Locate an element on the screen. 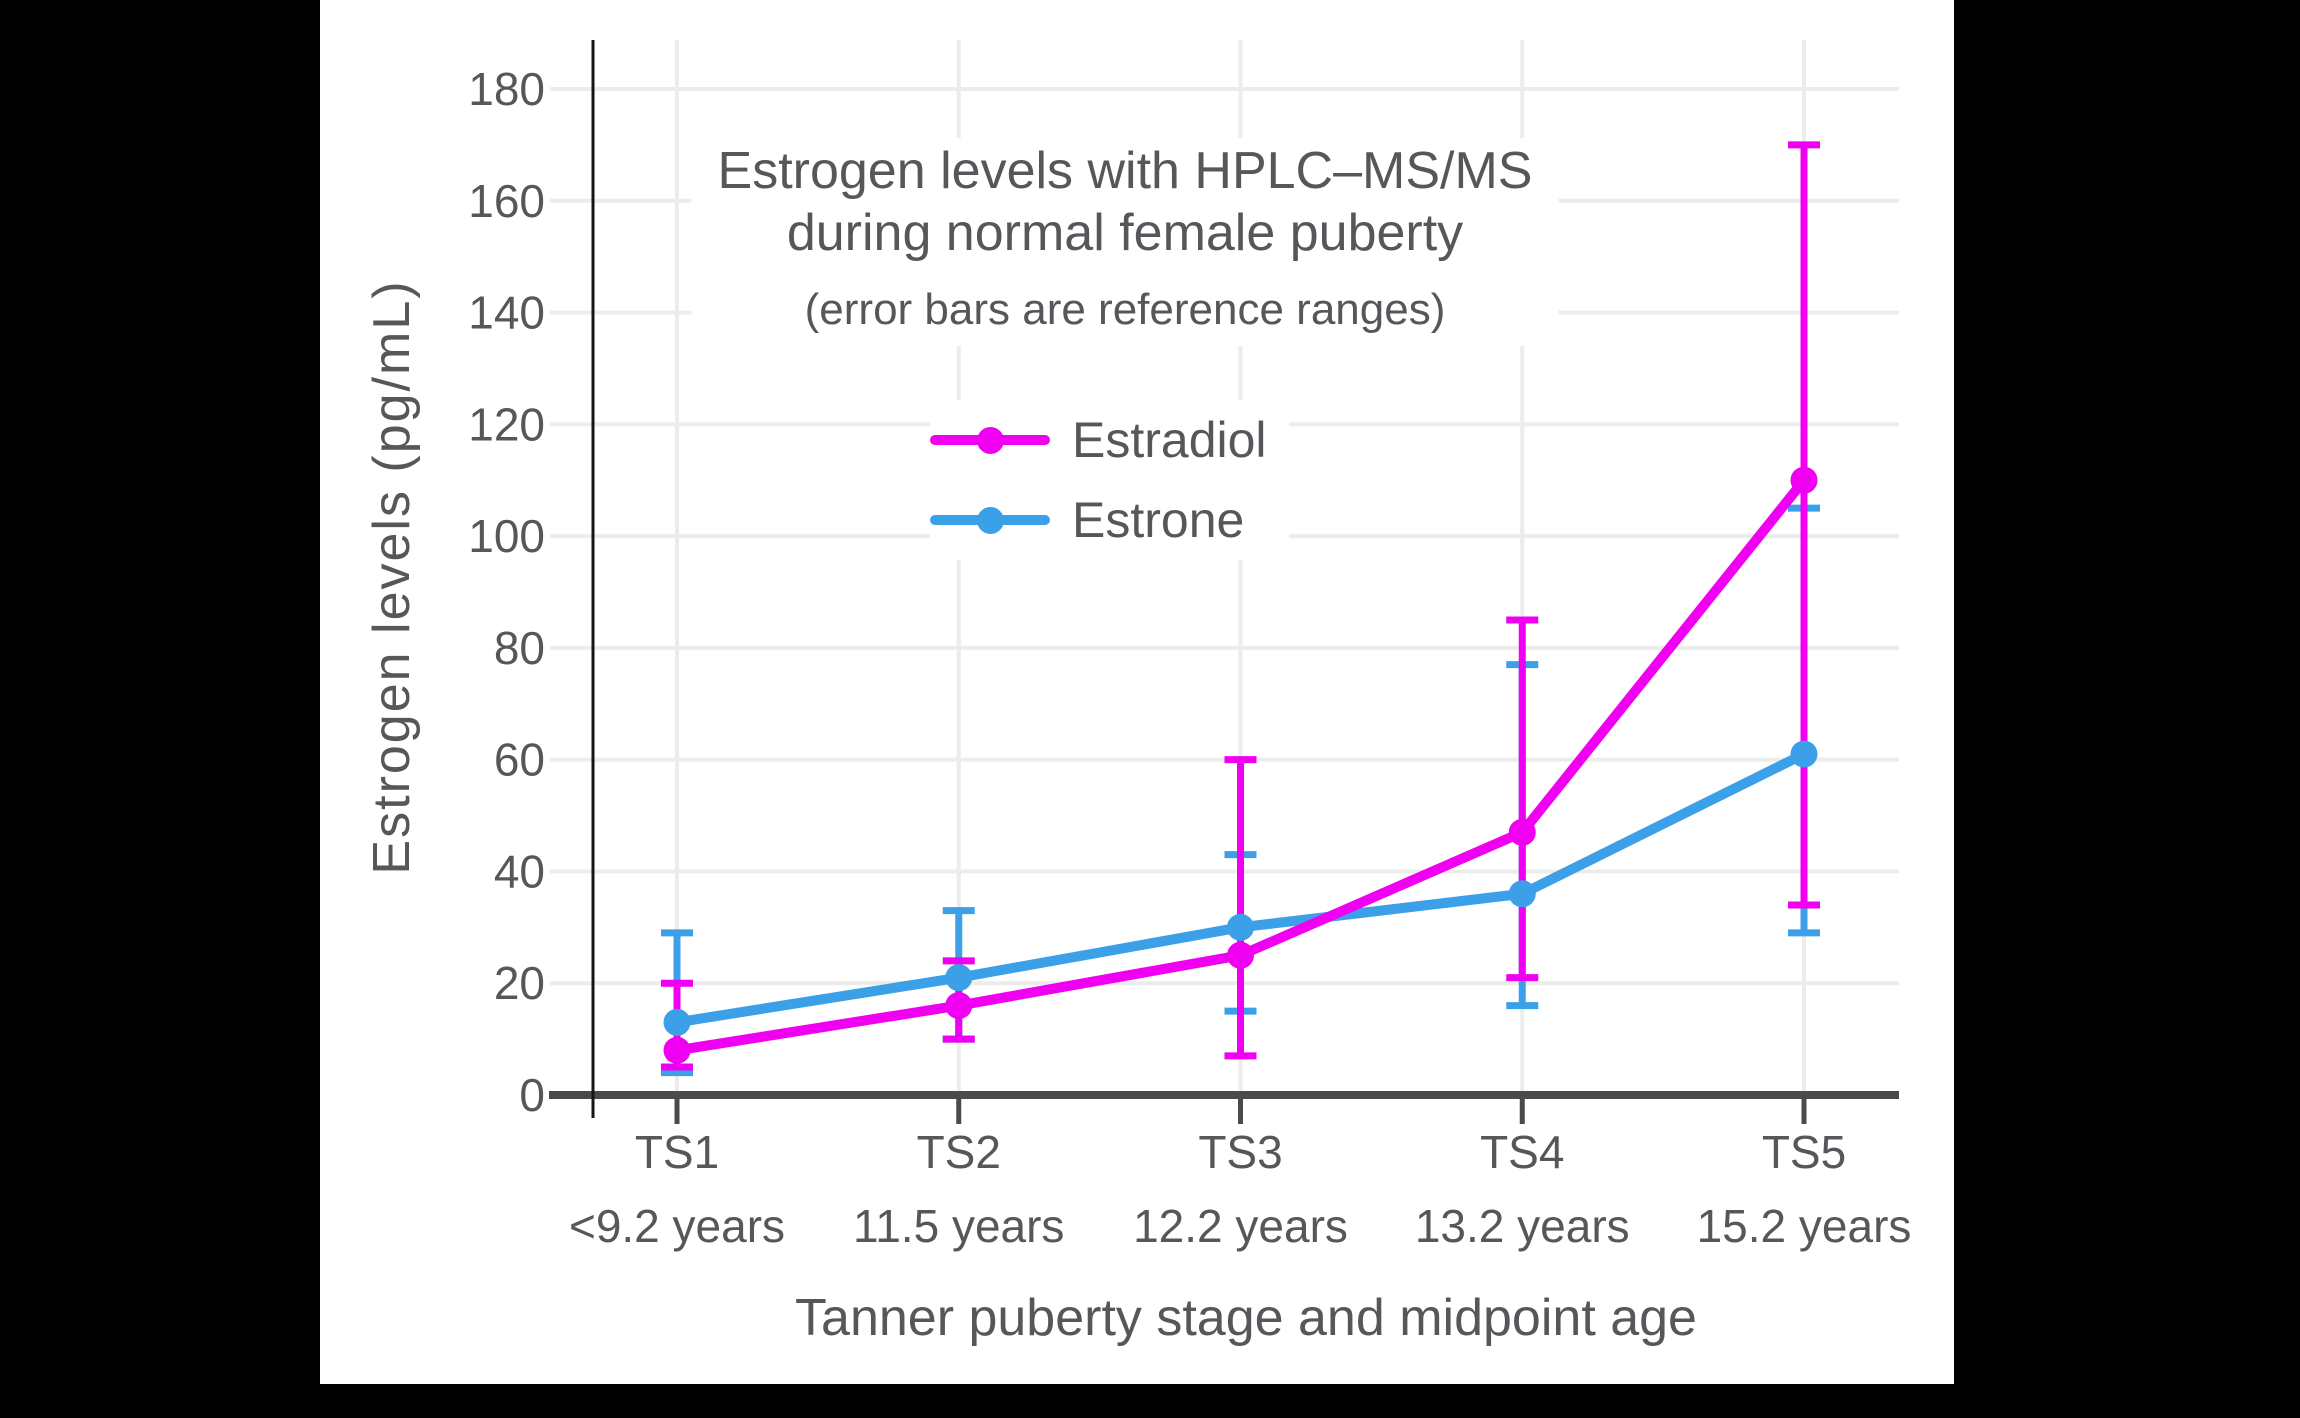 The image size is (2300, 1418). y-tick-label: 20 is located at coordinates (519, 983).